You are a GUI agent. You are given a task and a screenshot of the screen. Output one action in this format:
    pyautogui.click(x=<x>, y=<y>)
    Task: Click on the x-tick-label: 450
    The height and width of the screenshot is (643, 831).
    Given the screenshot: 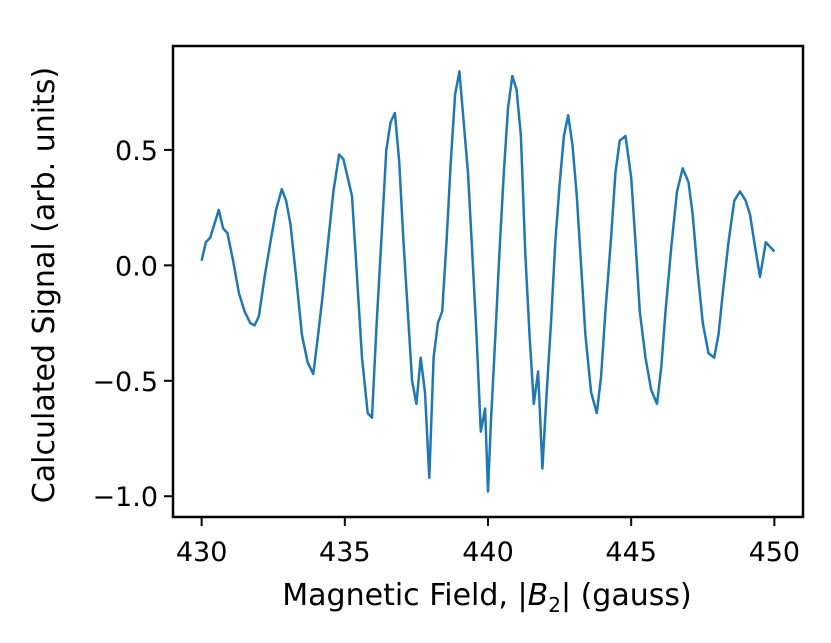 What is the action you would take?
    pyautogui.click(x=775, y=552)
    